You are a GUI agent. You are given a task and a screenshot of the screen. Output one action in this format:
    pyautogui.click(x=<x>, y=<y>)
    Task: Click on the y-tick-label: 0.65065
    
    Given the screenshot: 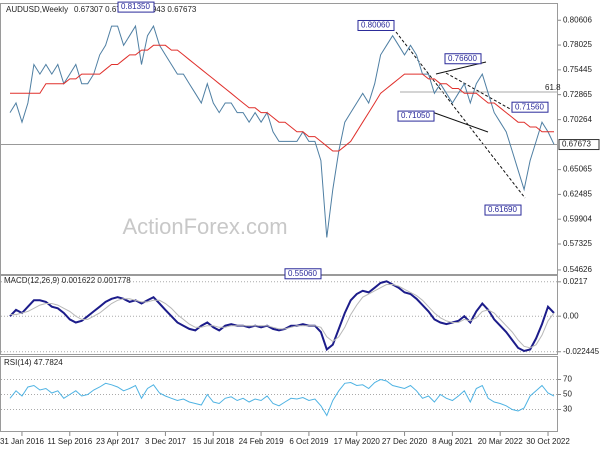 What is the action you would take?
    pyautogui.click(x=577, y=169)
    